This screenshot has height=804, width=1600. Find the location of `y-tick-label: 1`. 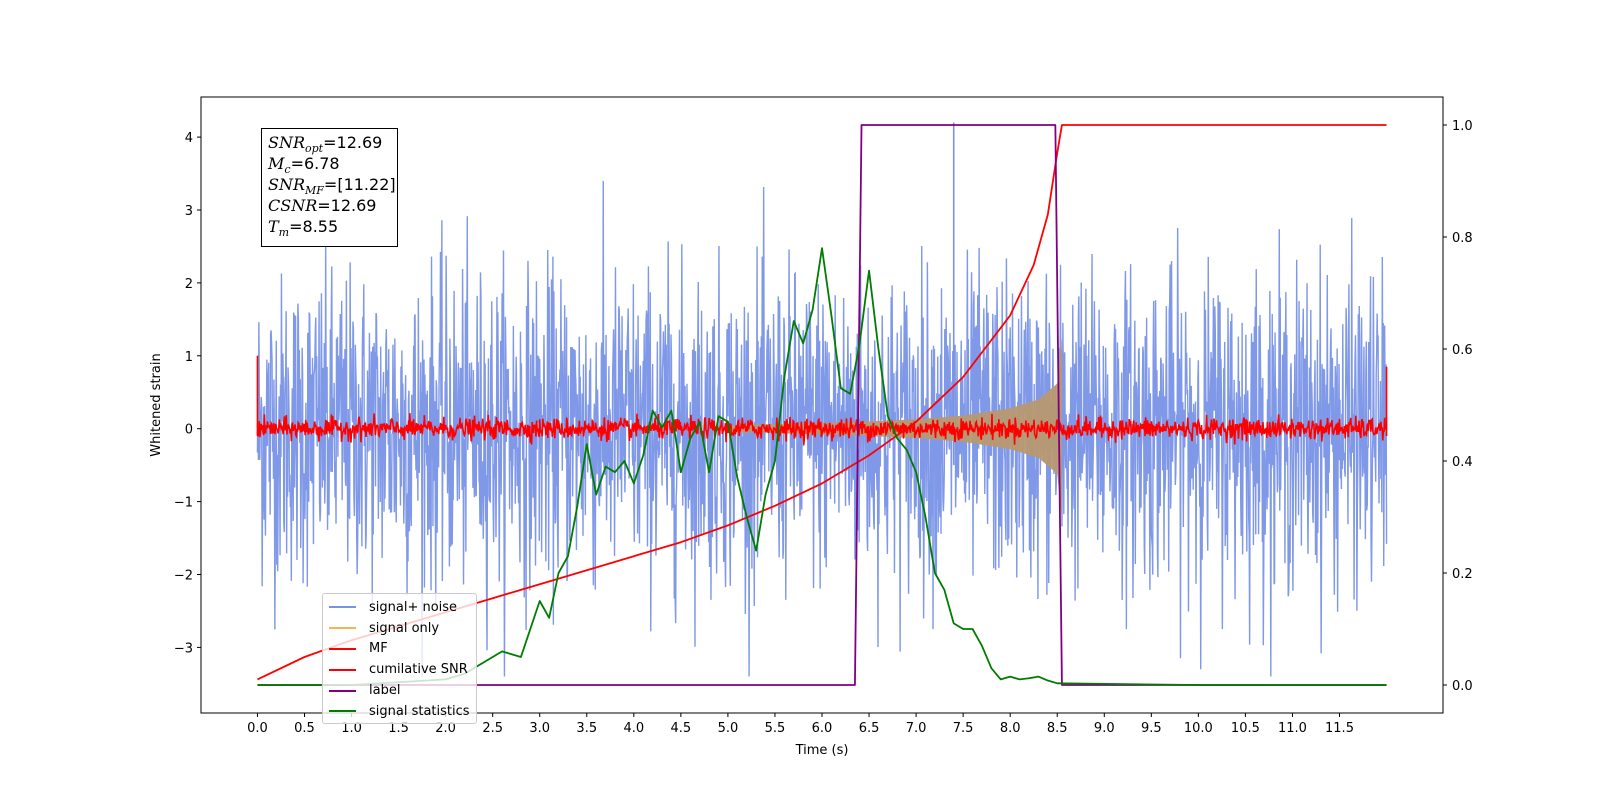

y-tick-label: 1 is located at coordinates (189, 357).